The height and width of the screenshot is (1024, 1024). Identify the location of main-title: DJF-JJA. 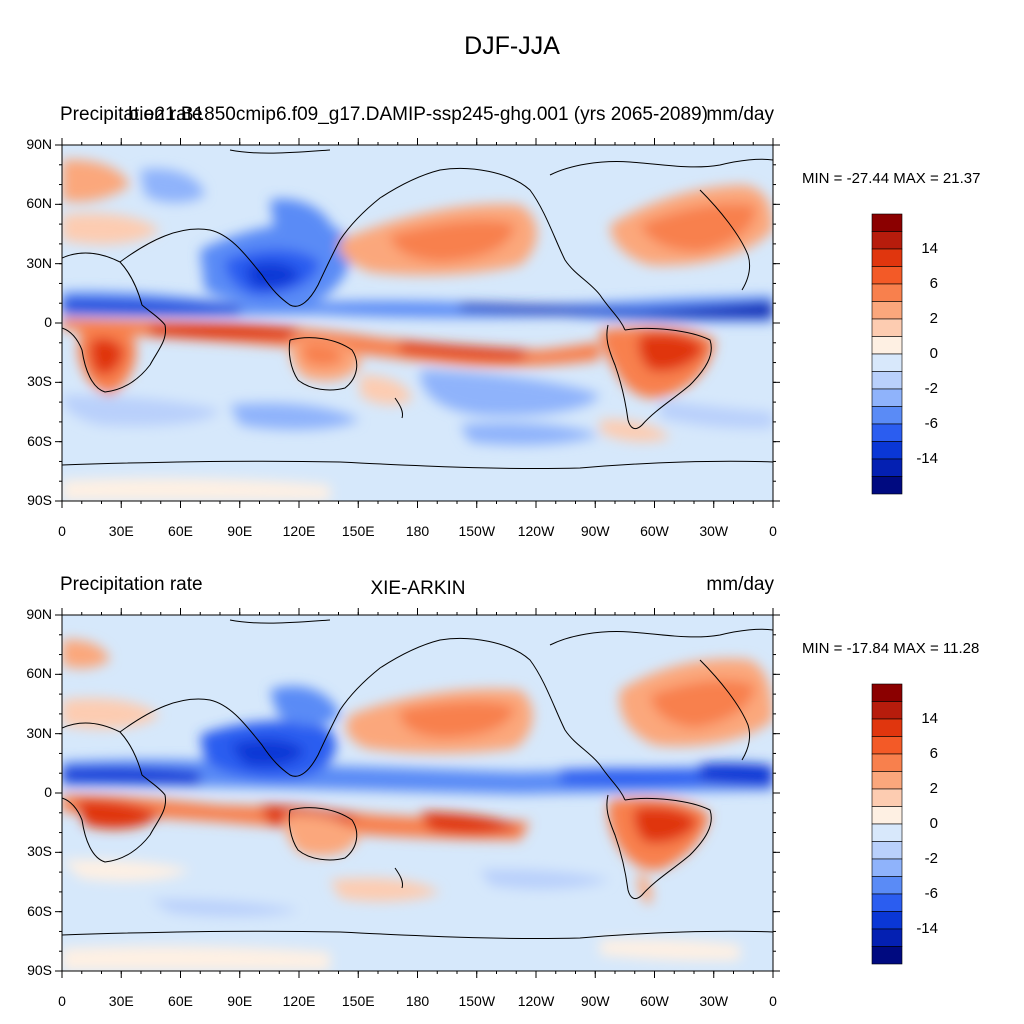
(512, 46).